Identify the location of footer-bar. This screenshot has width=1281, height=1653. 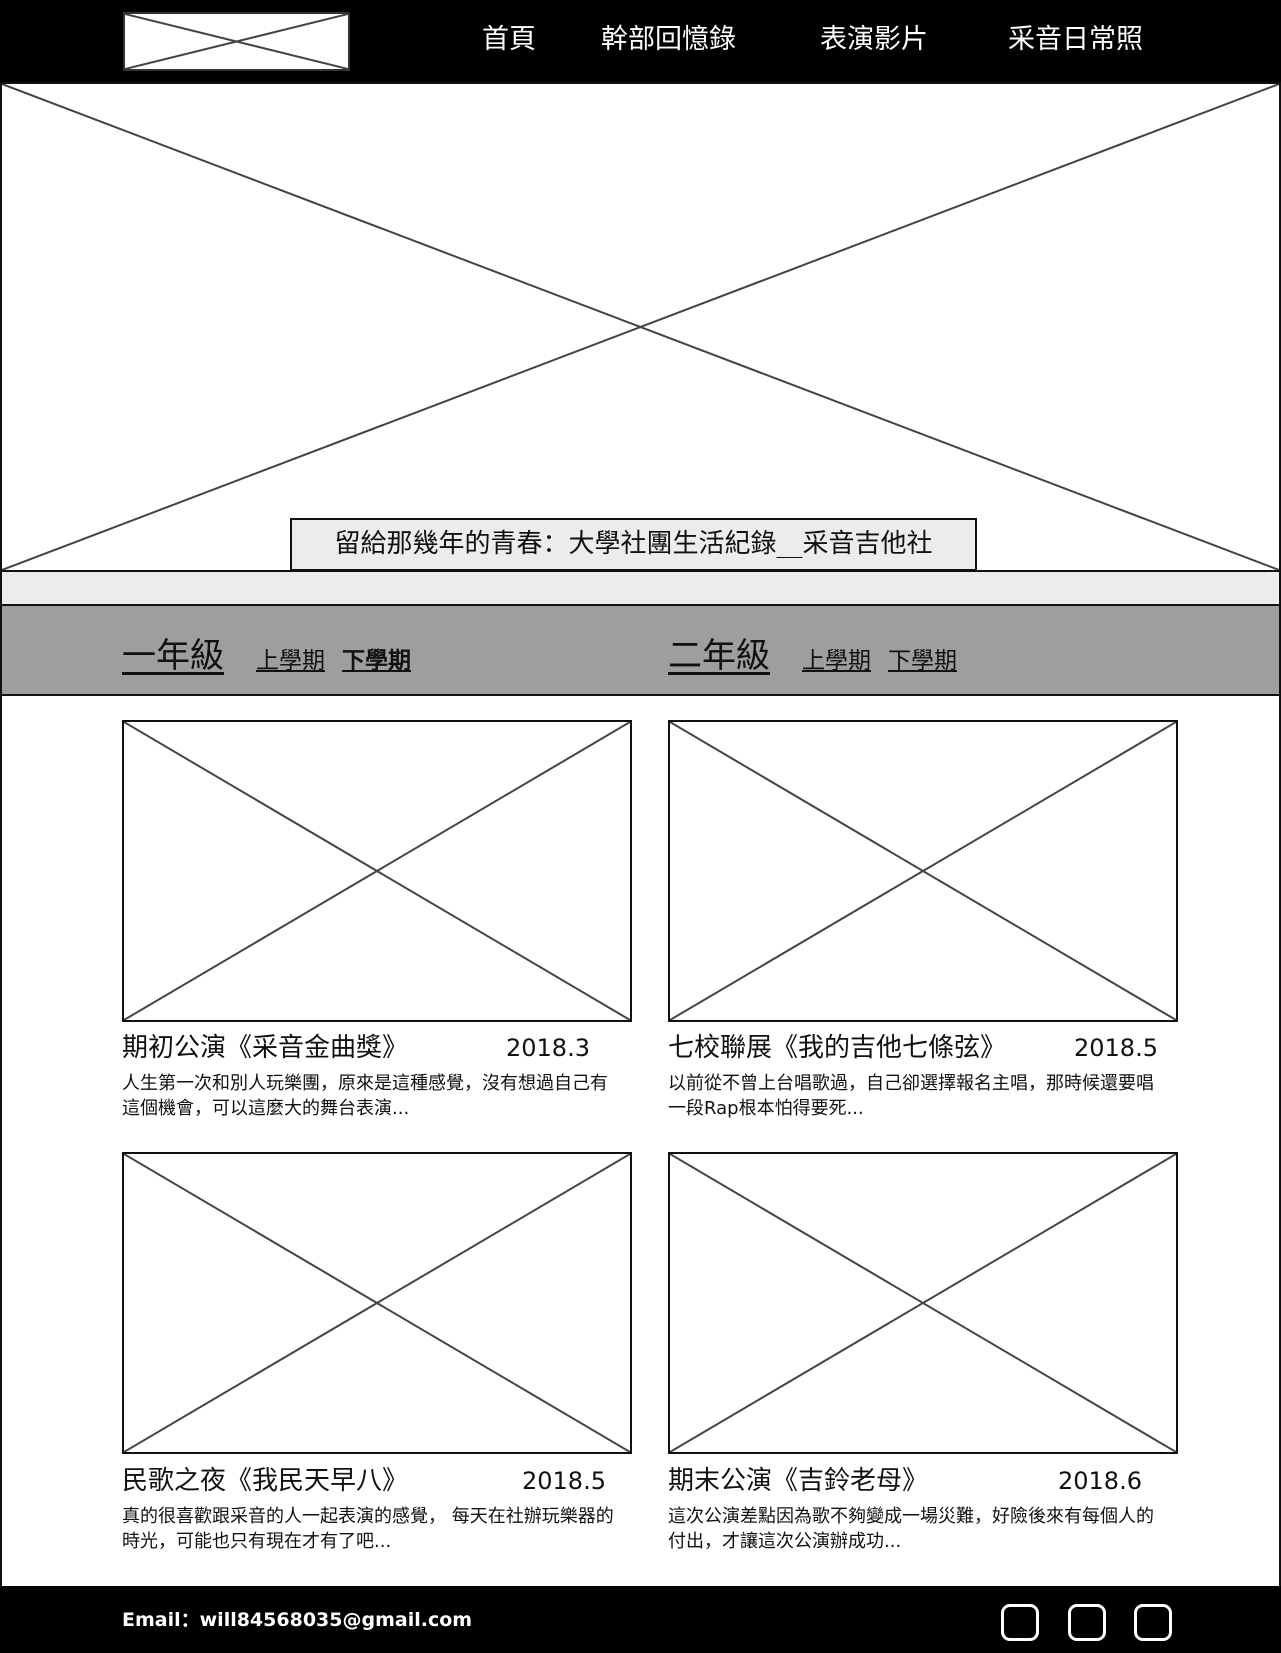
(640, 1619).